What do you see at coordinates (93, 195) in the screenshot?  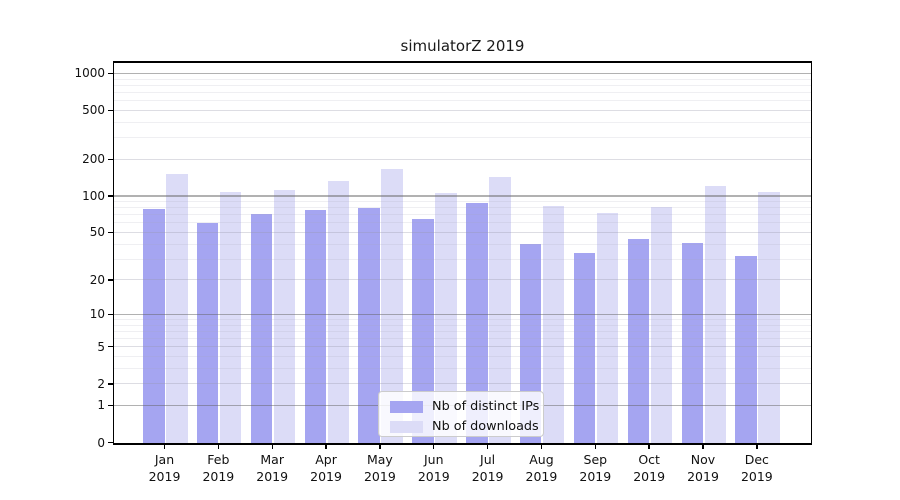 I see `y-tick-label-100: 100` at bounding box center [93, 195].